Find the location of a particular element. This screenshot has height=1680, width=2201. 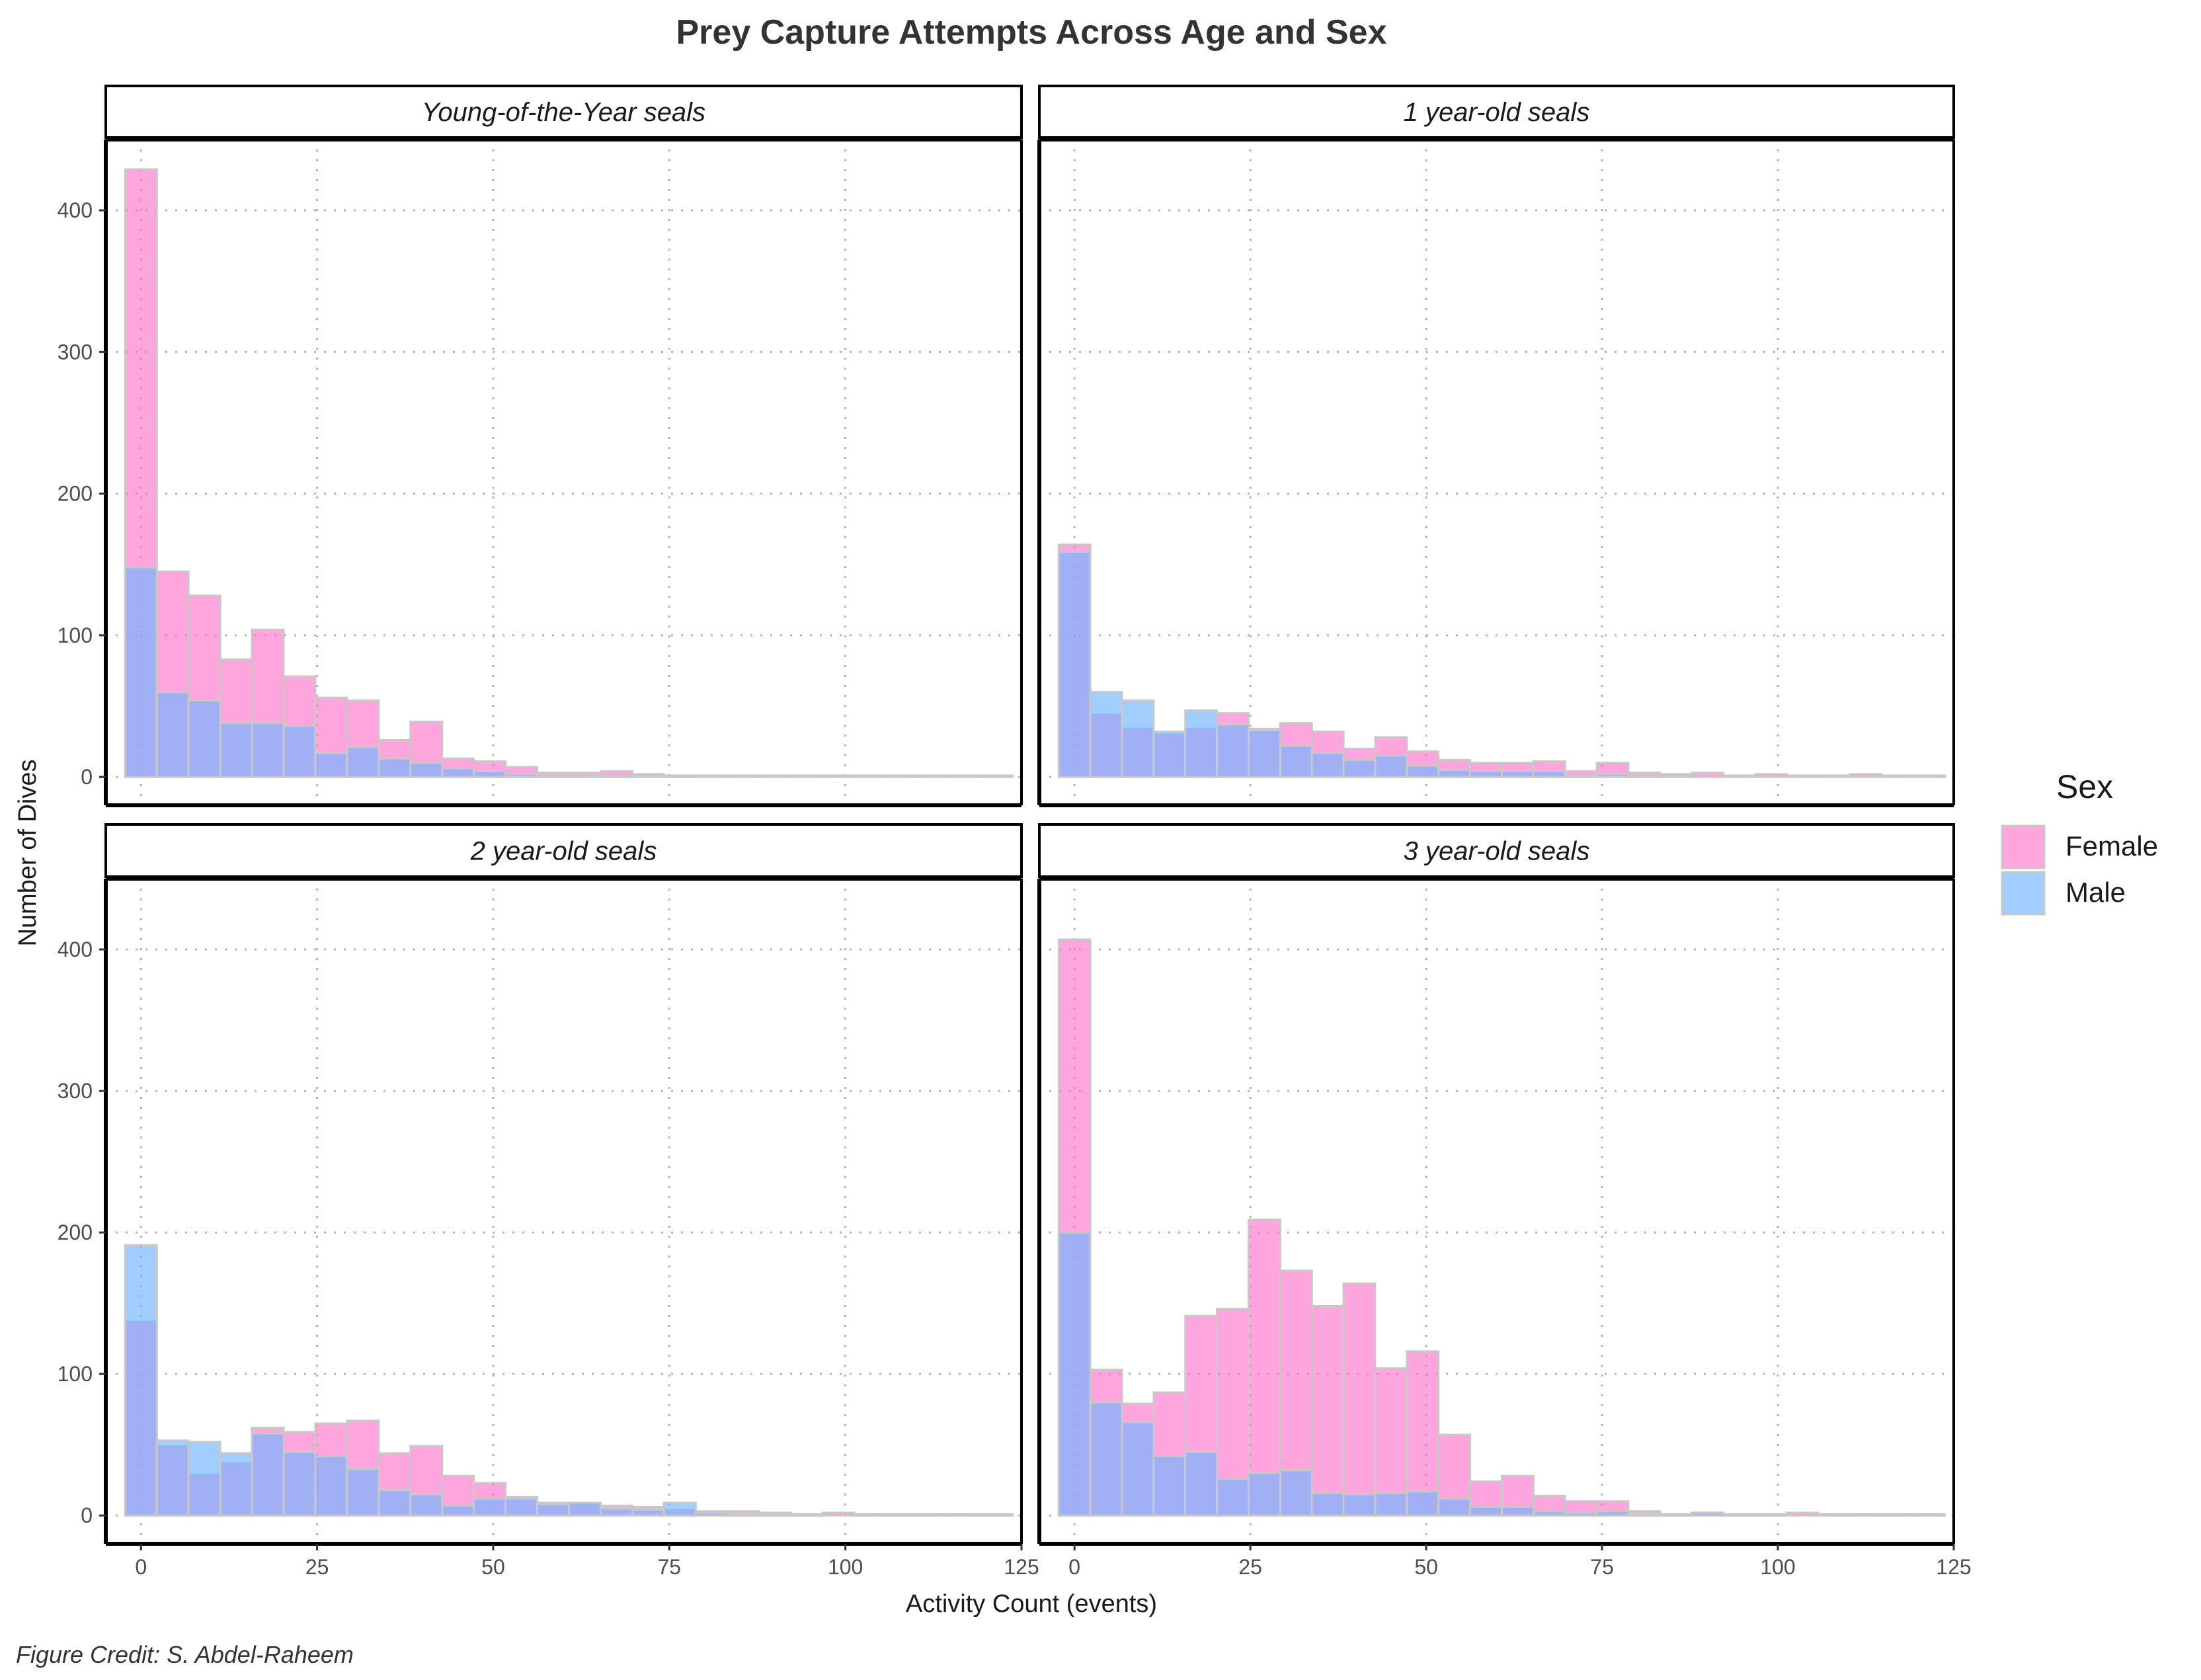

x-tick-label: 25 is located at coordinates (1250, 1567).